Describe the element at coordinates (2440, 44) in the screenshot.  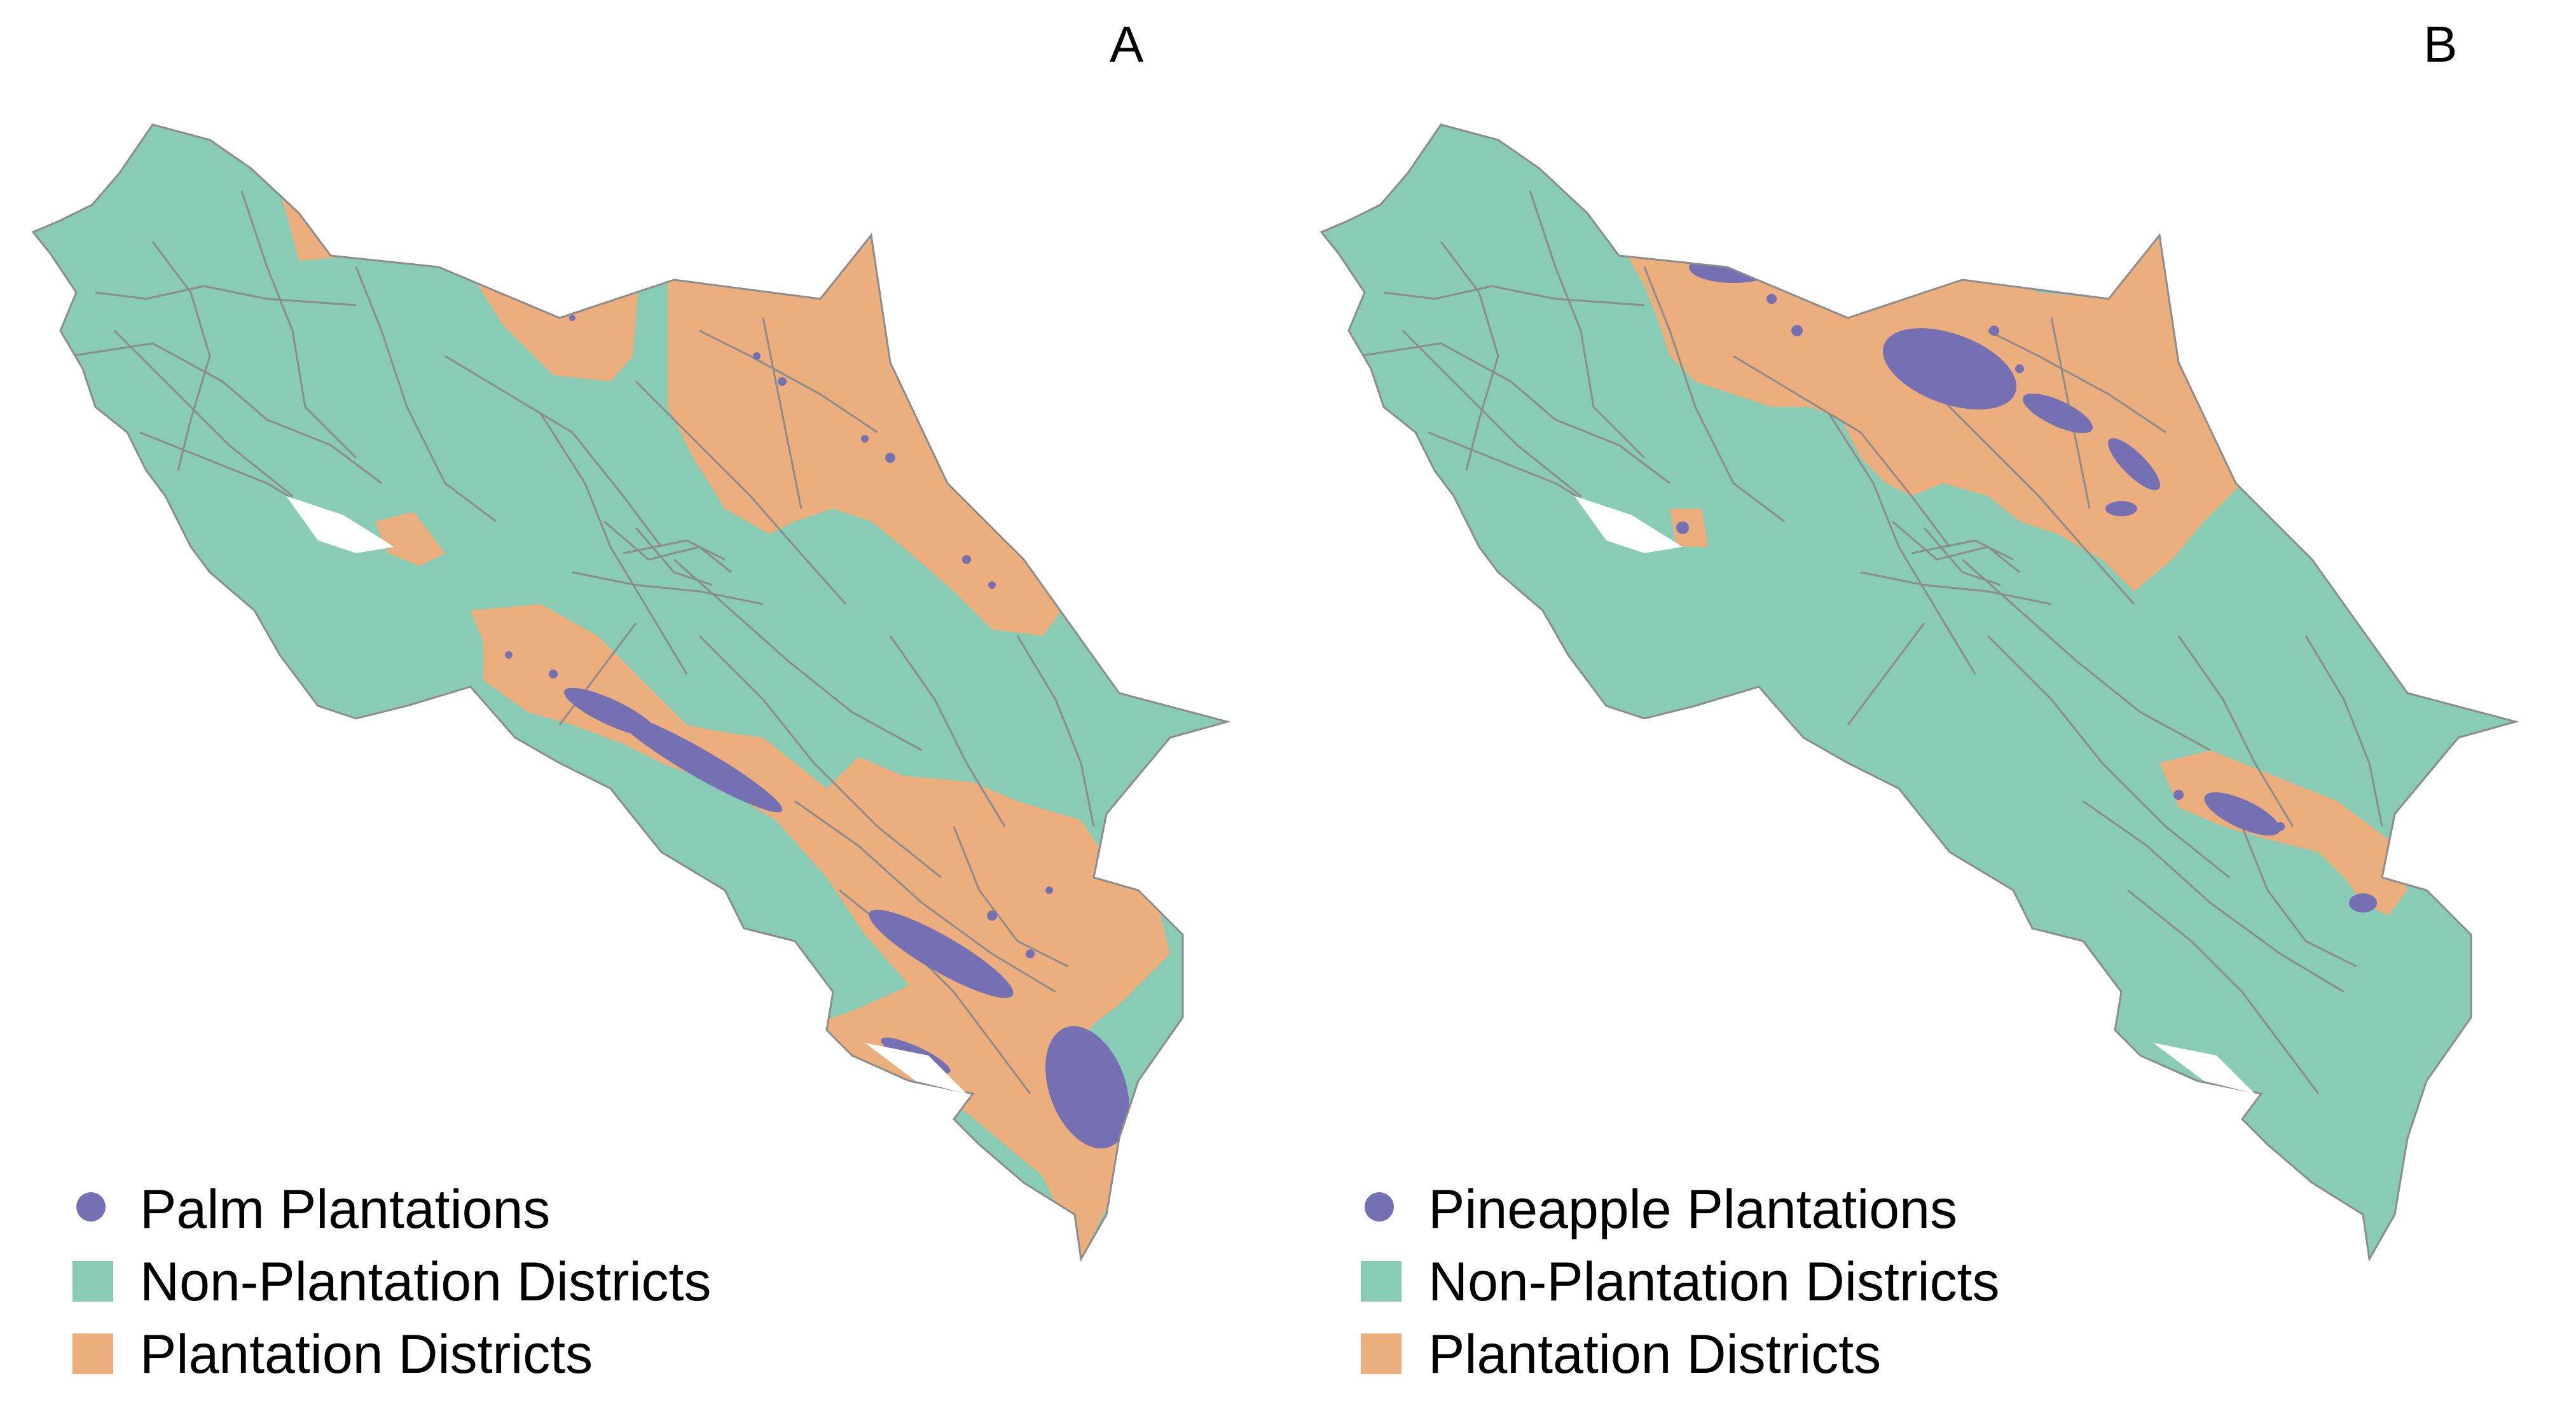
I see `panel-letter: B` at that location.